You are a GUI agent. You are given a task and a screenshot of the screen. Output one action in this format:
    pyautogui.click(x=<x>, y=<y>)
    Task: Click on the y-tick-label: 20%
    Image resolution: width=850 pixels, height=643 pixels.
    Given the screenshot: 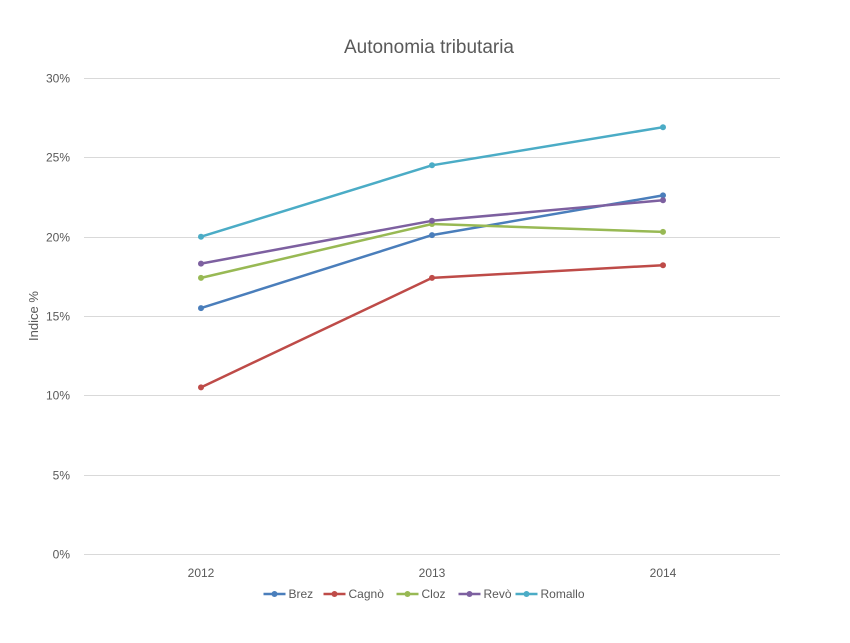 What is the action you would take?
    pyautogui.click(x=58, y=238)
    